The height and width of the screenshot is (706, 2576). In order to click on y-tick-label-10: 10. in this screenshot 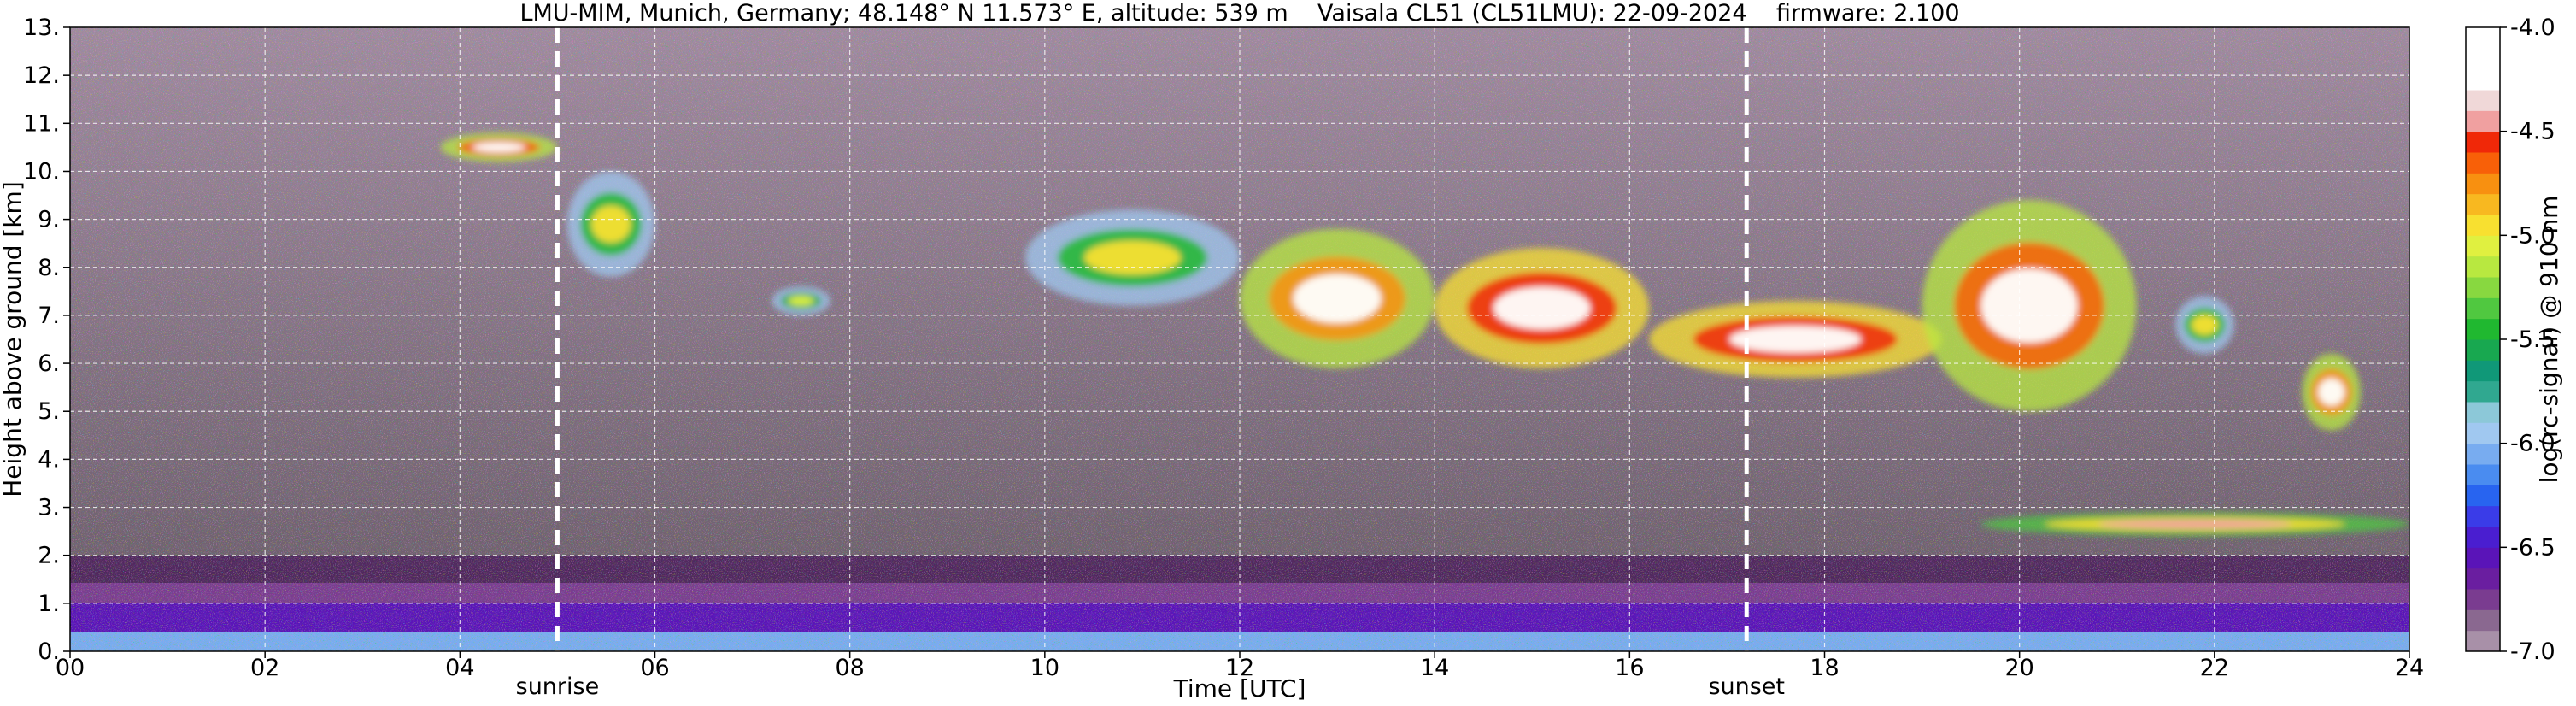, I will do `click(41, 171)`.